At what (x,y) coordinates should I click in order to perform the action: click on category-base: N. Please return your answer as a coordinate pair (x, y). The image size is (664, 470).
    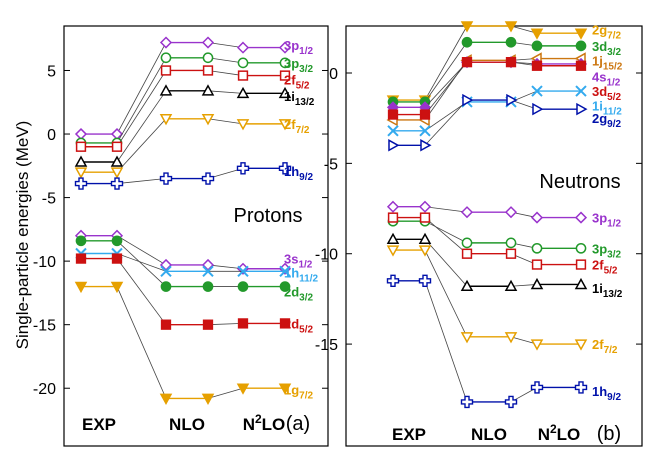
    Looking at the image, I should click on (249, 424).